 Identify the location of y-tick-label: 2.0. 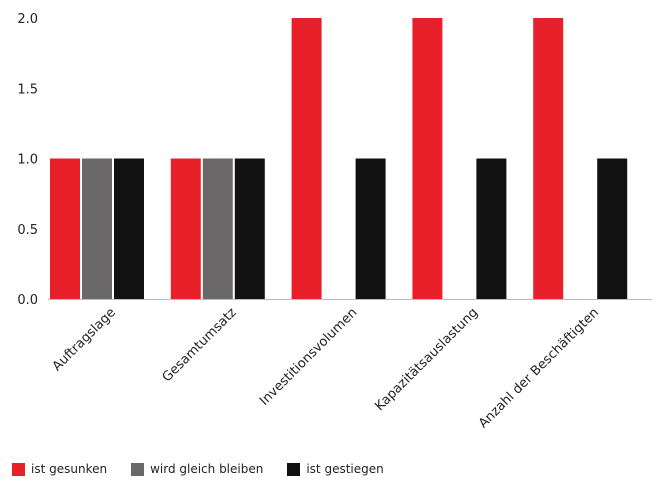
(27, 19).